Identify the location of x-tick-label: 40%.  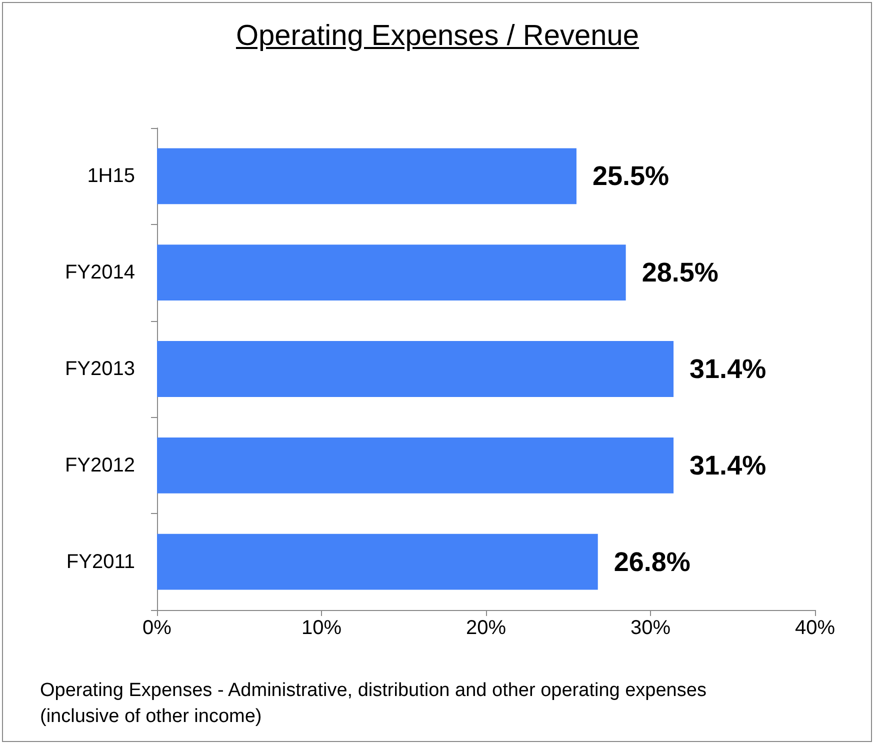
(815, 628).